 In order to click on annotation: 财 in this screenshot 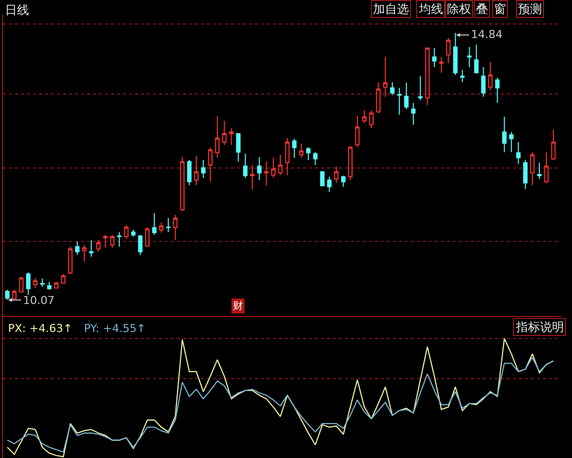, I will do `click(238, 306)`.